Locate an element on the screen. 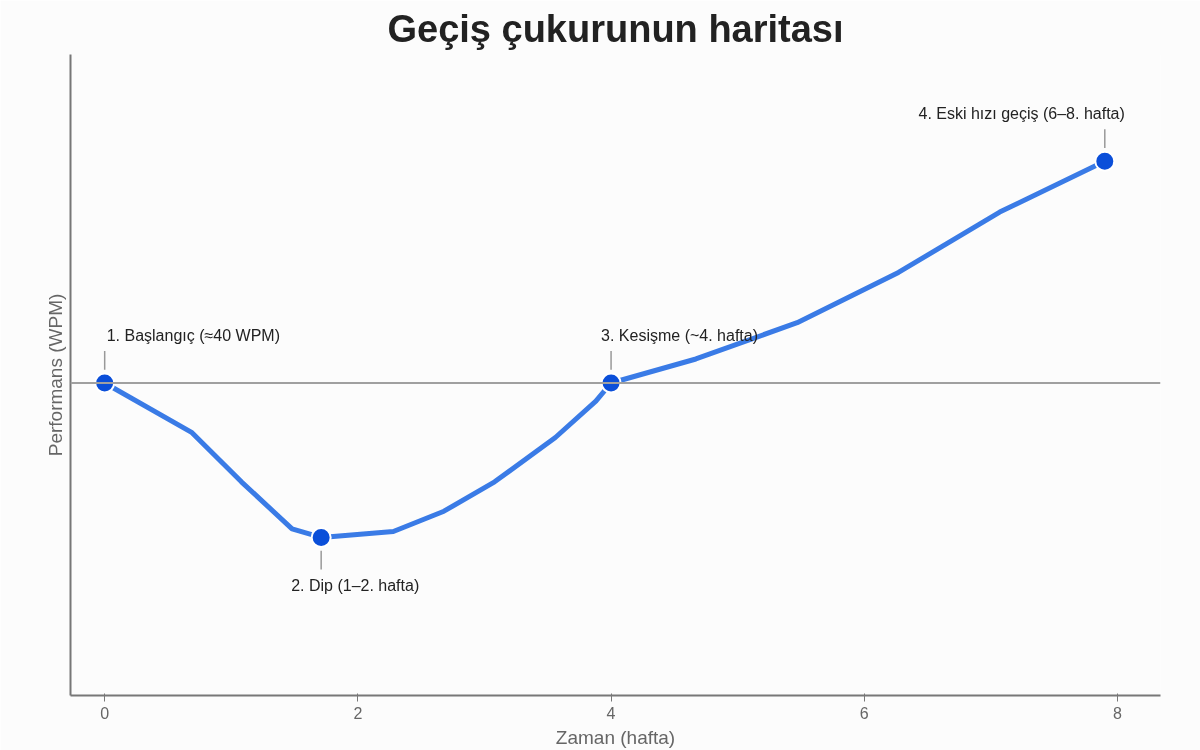 This screenshot has width=1200, height=750. y-axis-title: Performans (WPM) is located at coordinates (55, 375).